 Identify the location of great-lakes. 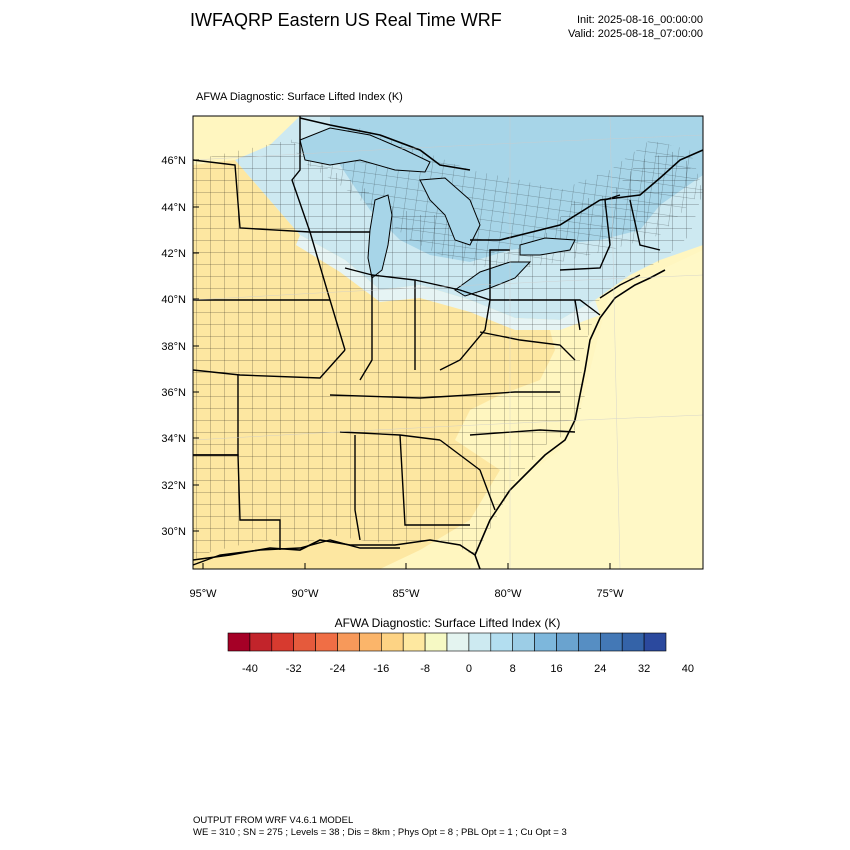
(437, 212).